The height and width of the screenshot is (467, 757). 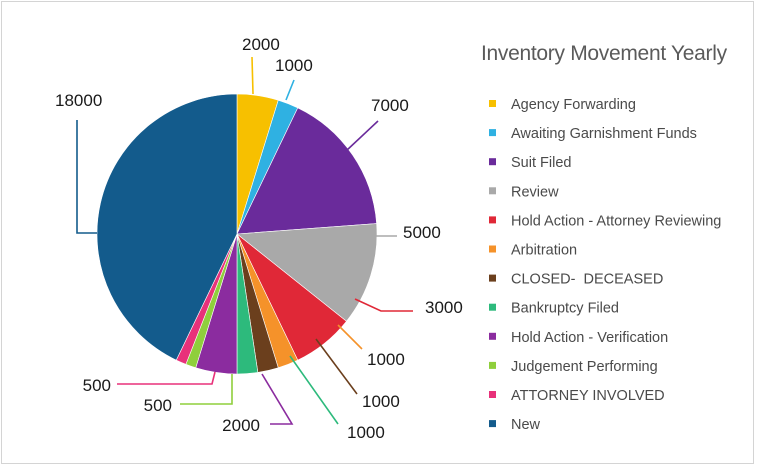 I want to click on legend-item-awaiting-garnishment-funds: Awaiting Garnishment Funds, so click(x=593, y=134).